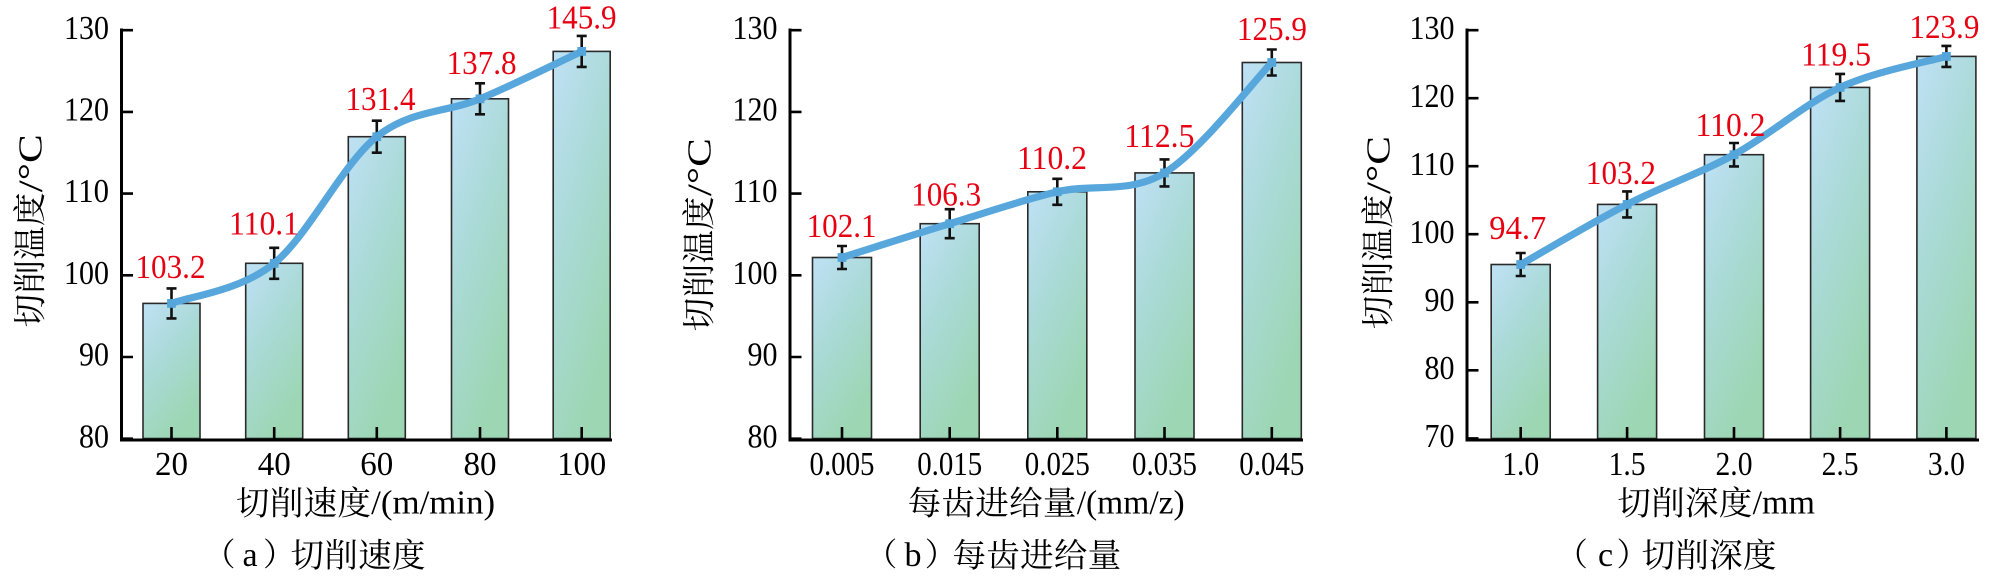  Describe the element at coordinates (913, 555) in the screenshot. I see `svg-text: b` at that location.